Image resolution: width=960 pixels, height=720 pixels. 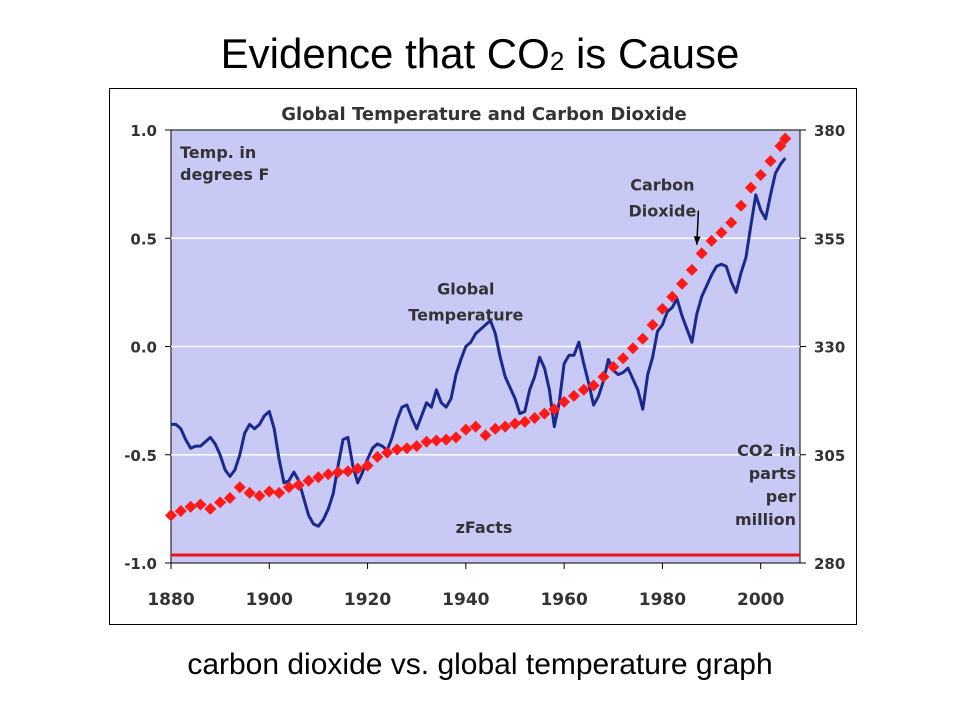 What do you see at coordinates (829, 348) in the screenshot?
I see `y-right-tick-label: 330` at bounding box center [829, 348].